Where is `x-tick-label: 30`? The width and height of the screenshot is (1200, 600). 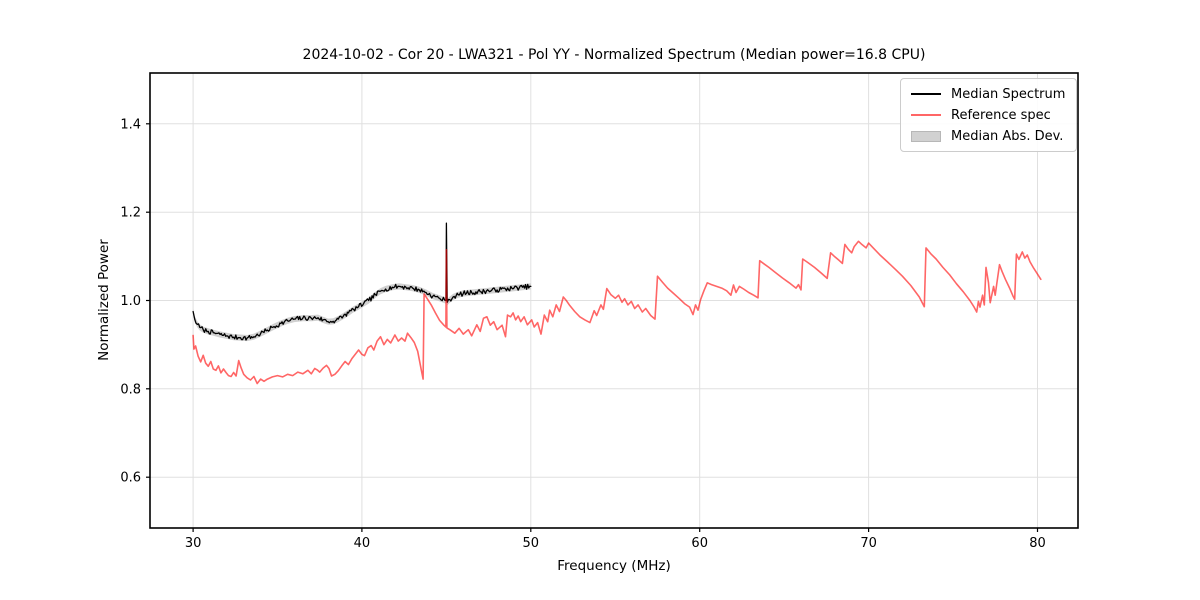
x-tick-label: 30 is located at coordinates (193, 543).